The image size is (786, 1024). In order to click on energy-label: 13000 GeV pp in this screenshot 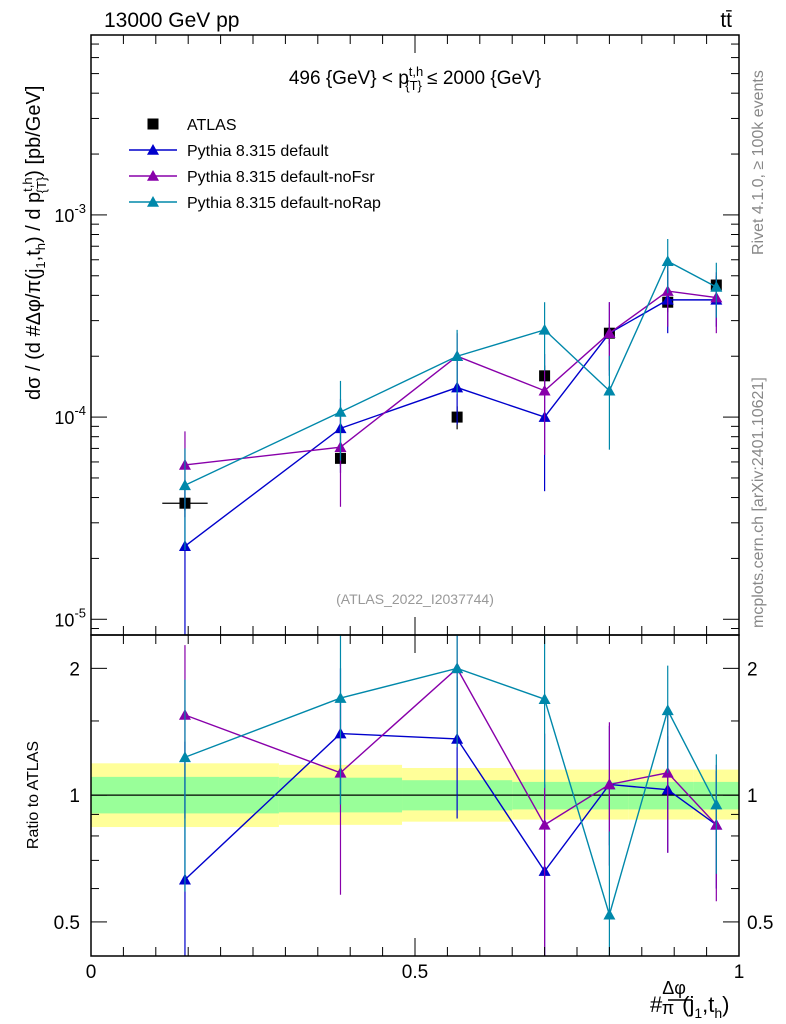, I will do `click(171, 20)`.